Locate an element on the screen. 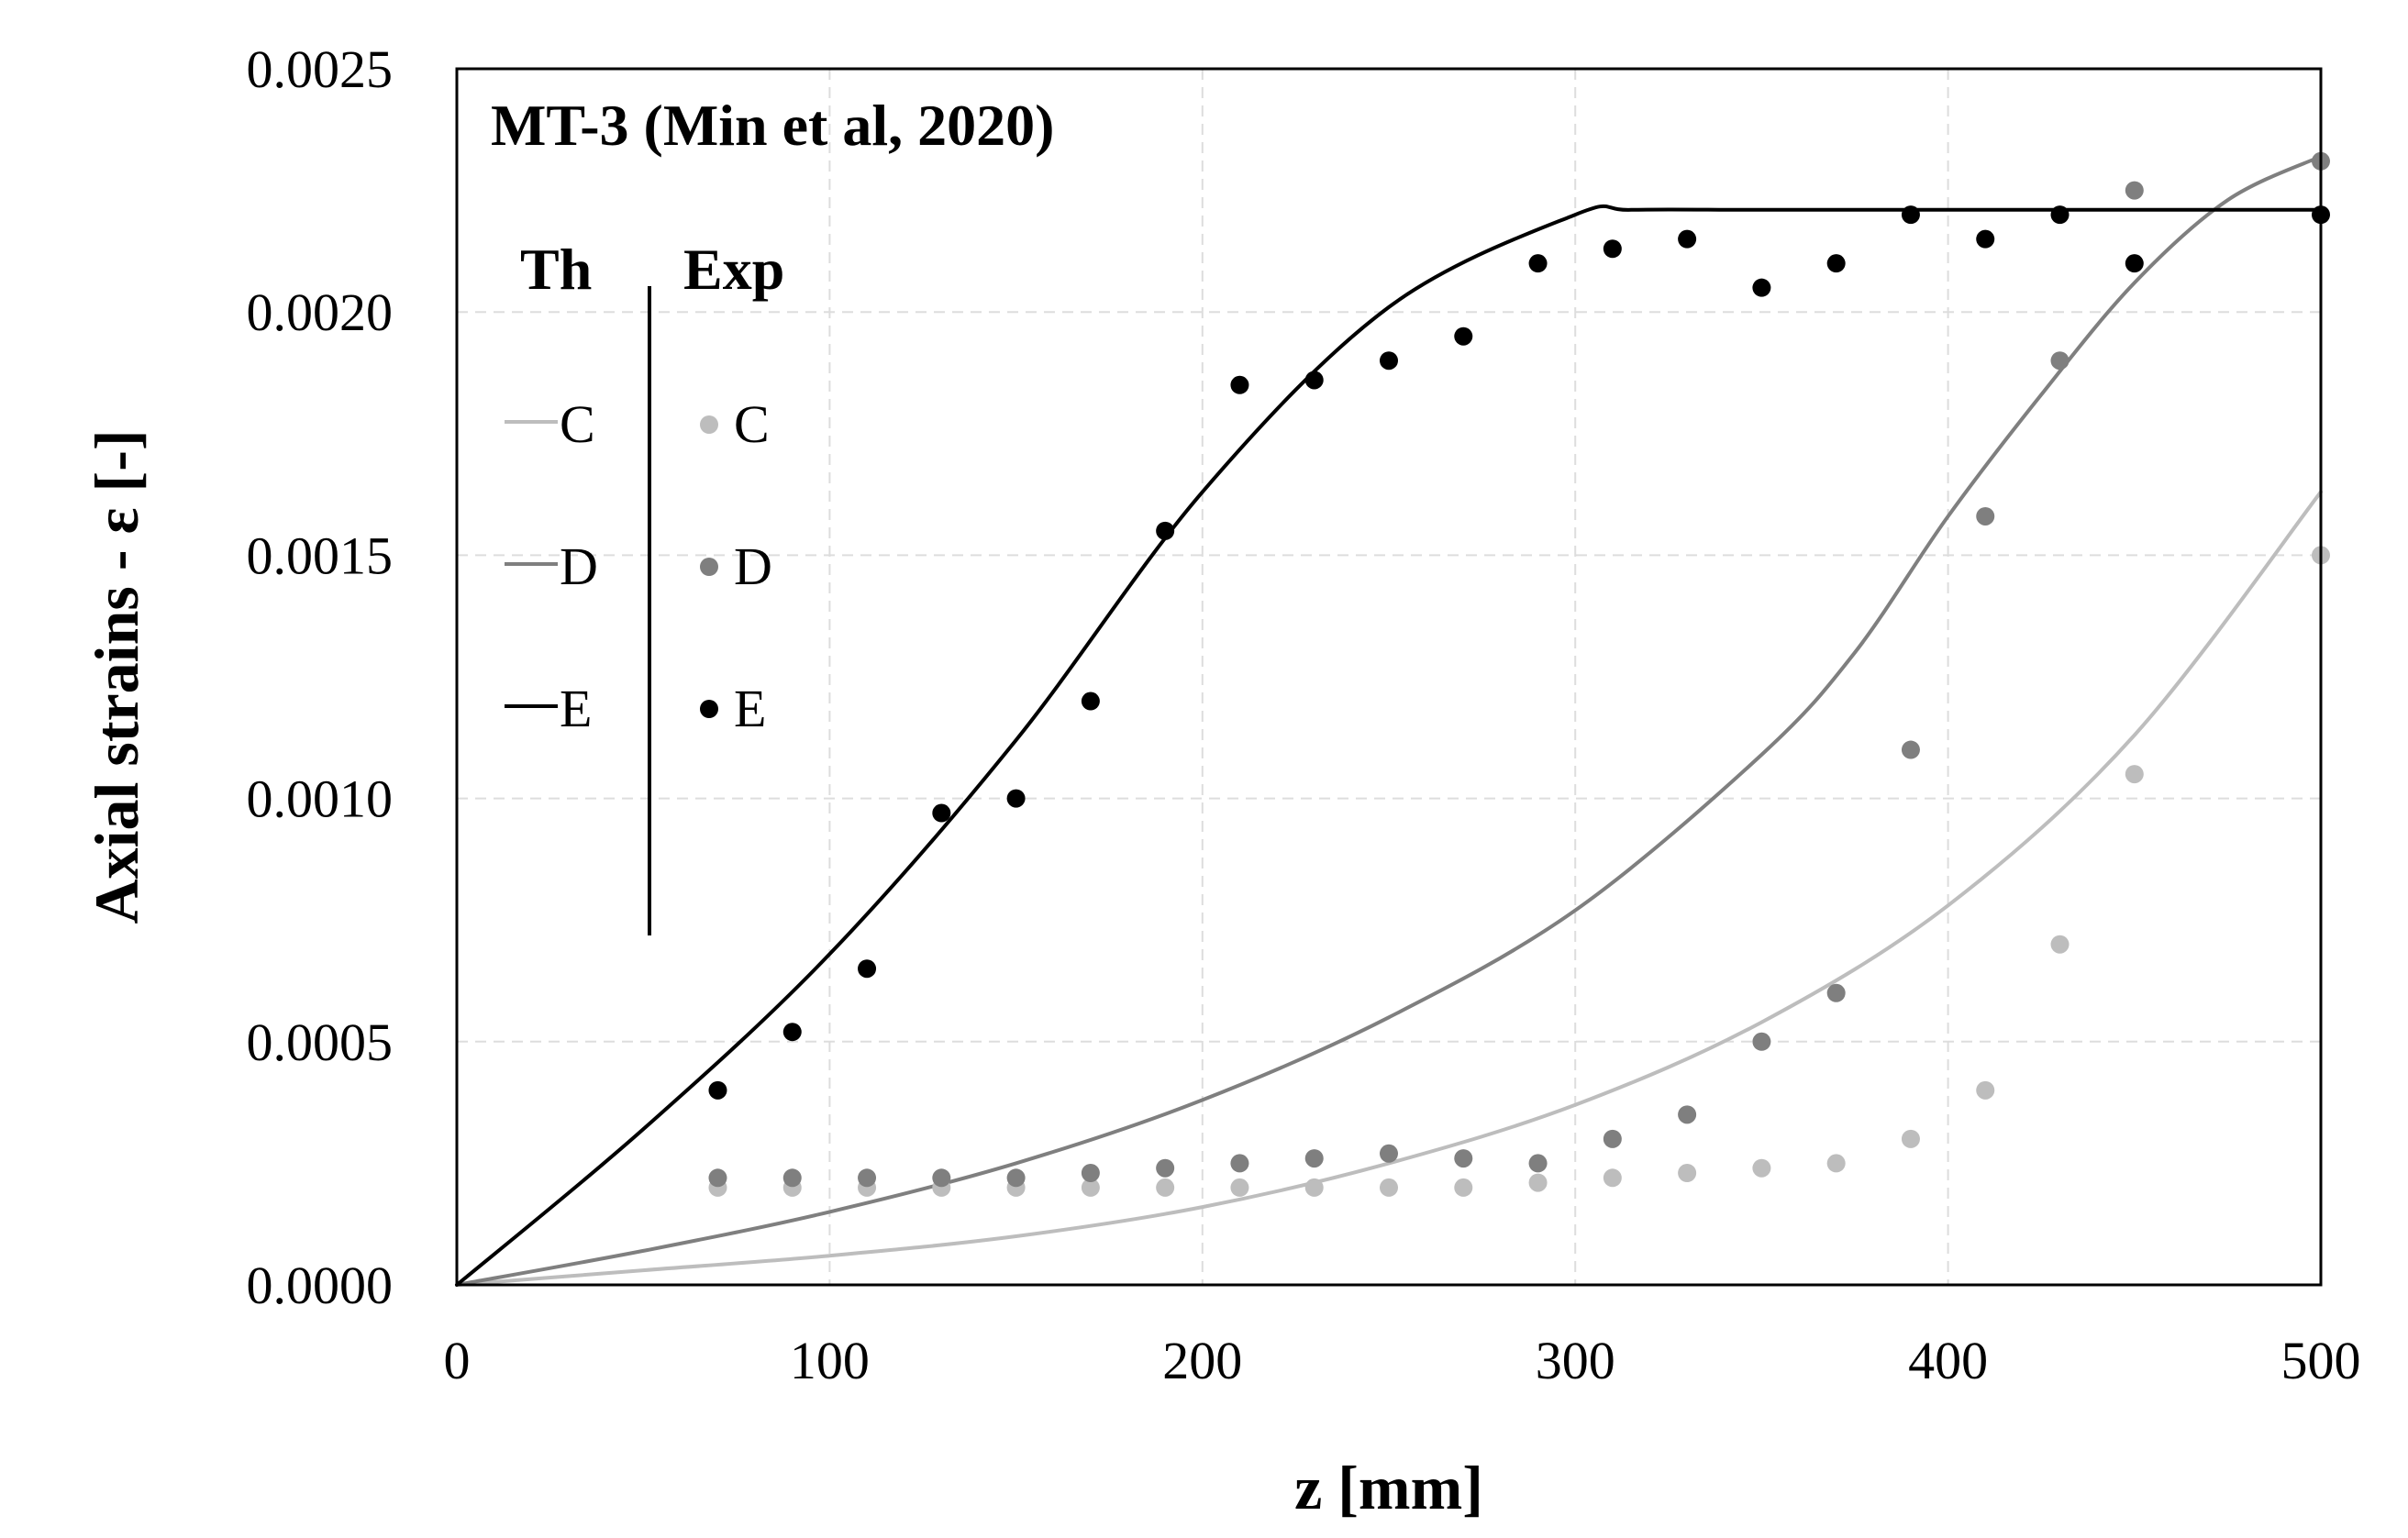 The width and height of the screenshot is (2408, 1538). y-tick-label: 0.0010 is located at coordinates (320, 799).